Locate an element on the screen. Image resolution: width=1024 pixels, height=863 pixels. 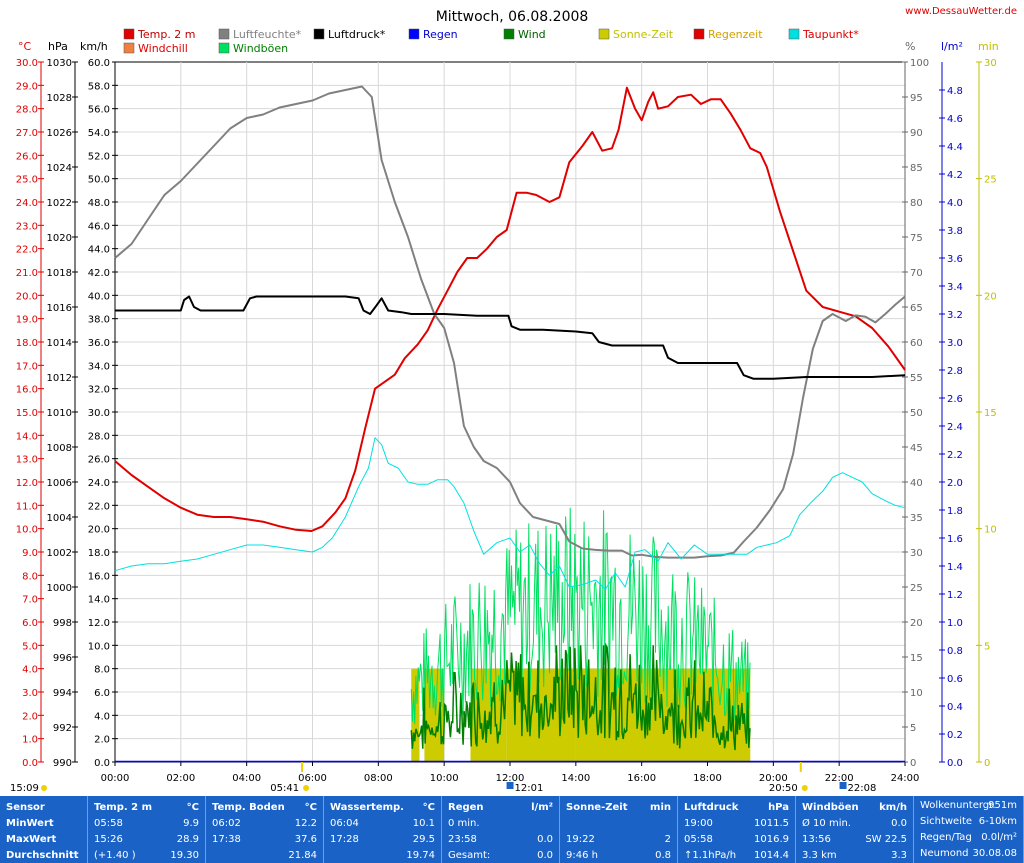
rain-axis-tick-label: 3.8 is located at coordinates (955, 231).